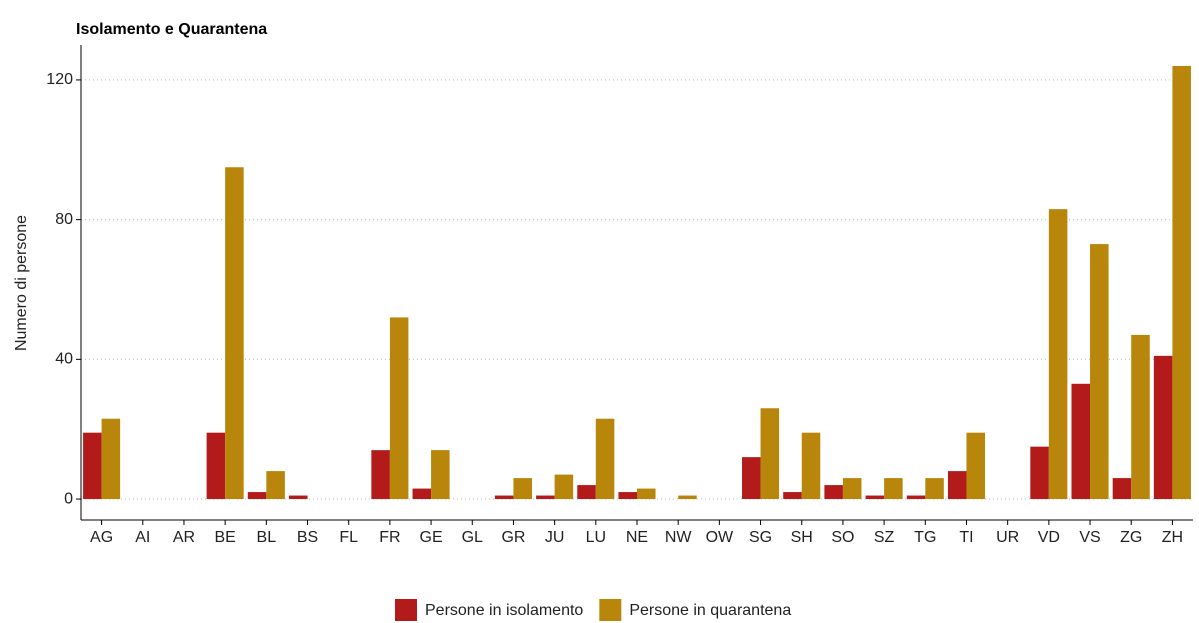  I want to click on x-tick-label: SZ, so click(884, 537).